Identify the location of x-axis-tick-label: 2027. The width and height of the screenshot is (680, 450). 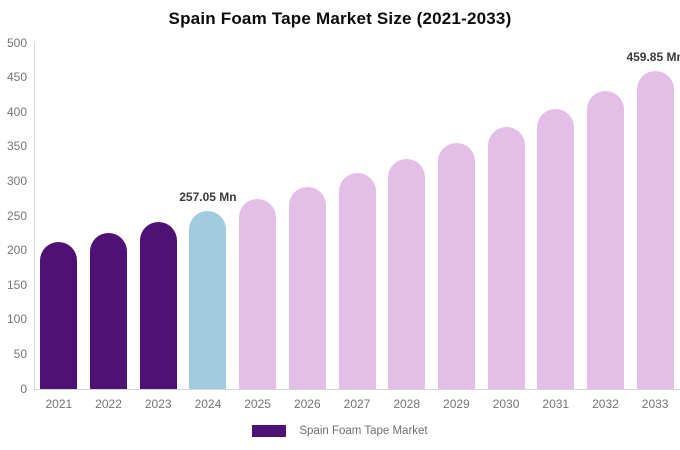
(357, 404).